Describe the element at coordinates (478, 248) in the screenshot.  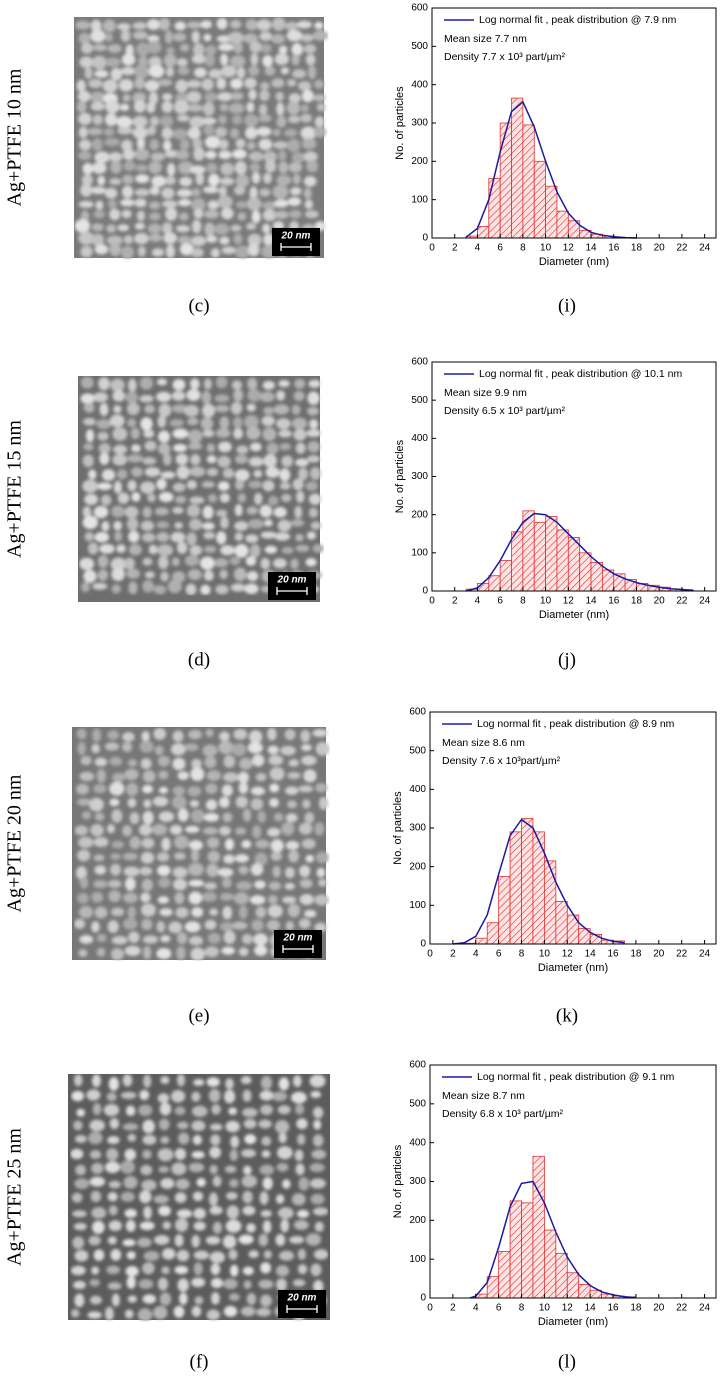
I see `x-tick-label: 4` at that location.